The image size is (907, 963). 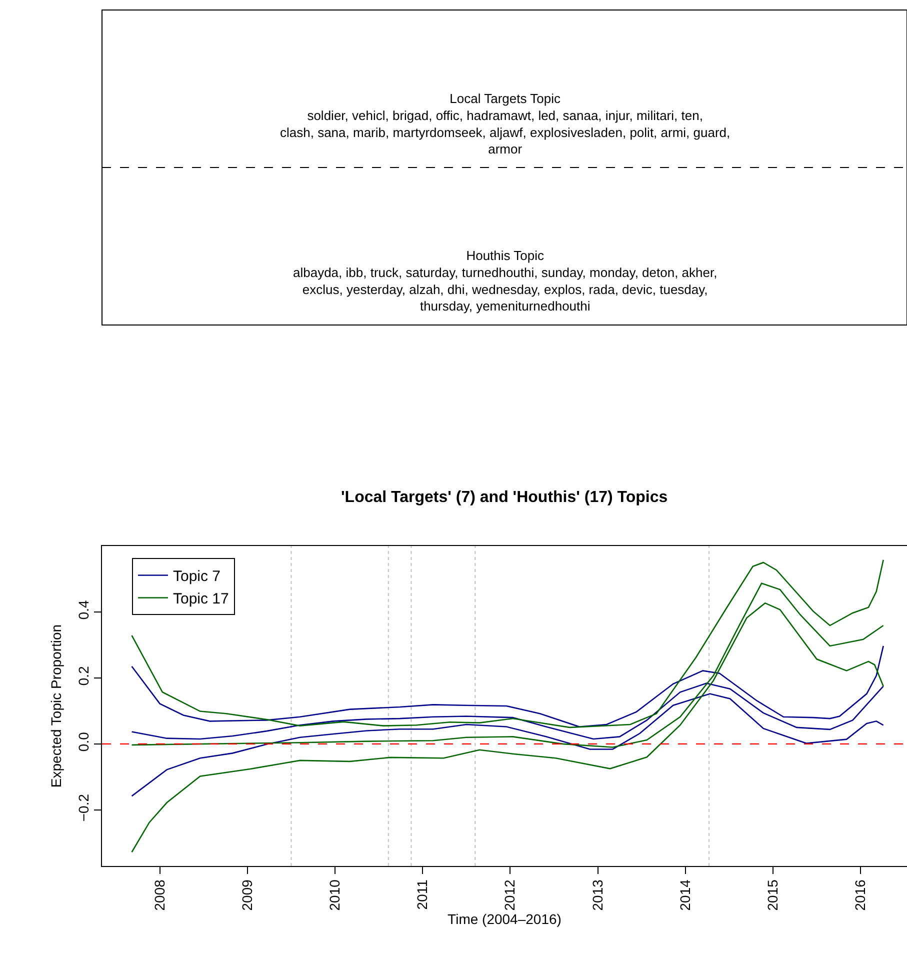 What do you see at coordinates (197, 577) in the screenshot?
I see `legend-label: Topic 7` at bounding box center [197, 577].